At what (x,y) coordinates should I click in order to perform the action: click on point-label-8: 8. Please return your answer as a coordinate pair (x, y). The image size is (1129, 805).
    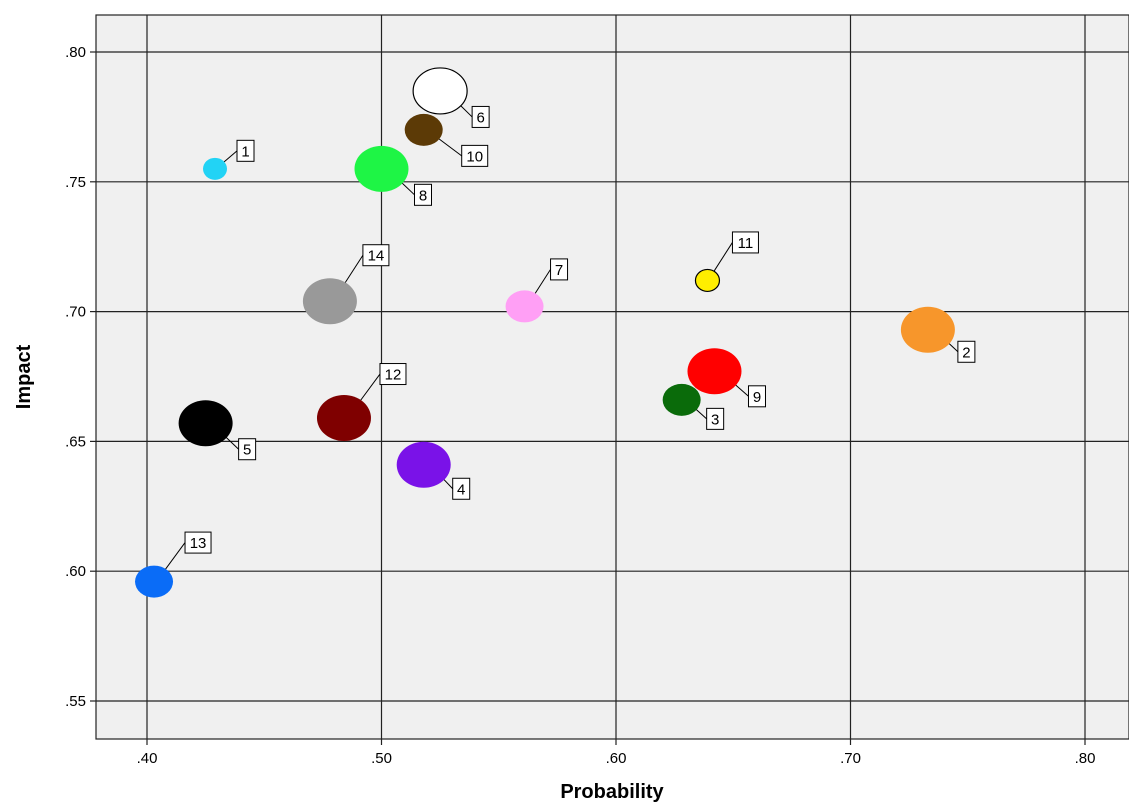
    Looking at the image, I should click on (423, 195).